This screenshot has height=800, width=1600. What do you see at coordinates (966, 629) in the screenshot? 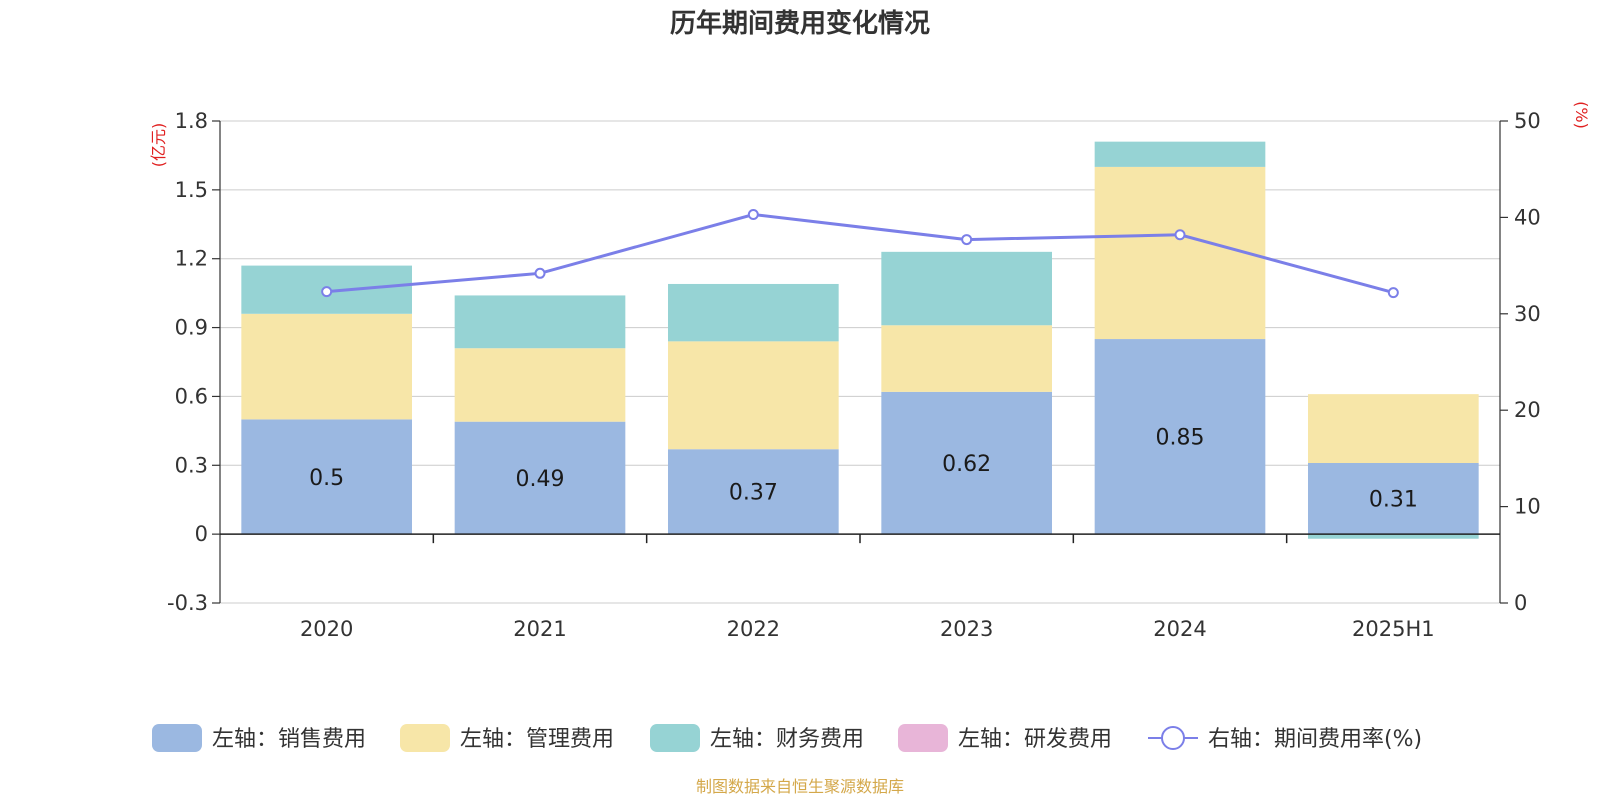
I see `x-tick-label: 2023` at bounding box center [966, 629].